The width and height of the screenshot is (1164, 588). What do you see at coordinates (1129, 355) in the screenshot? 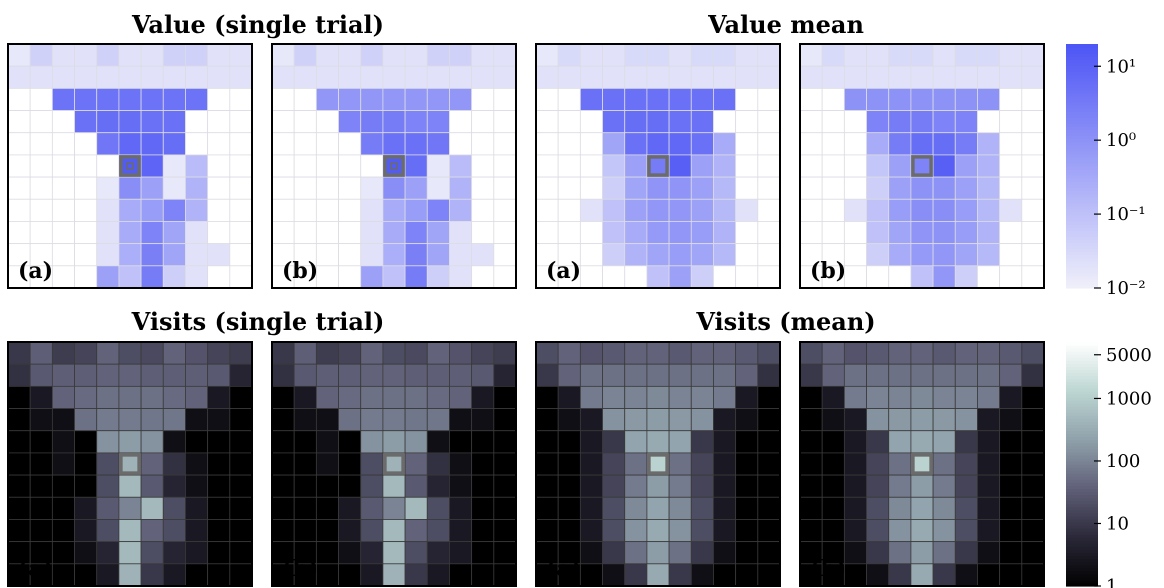
I see `colorbar-tick-label: 5000` at bounding box center [1129, 355].